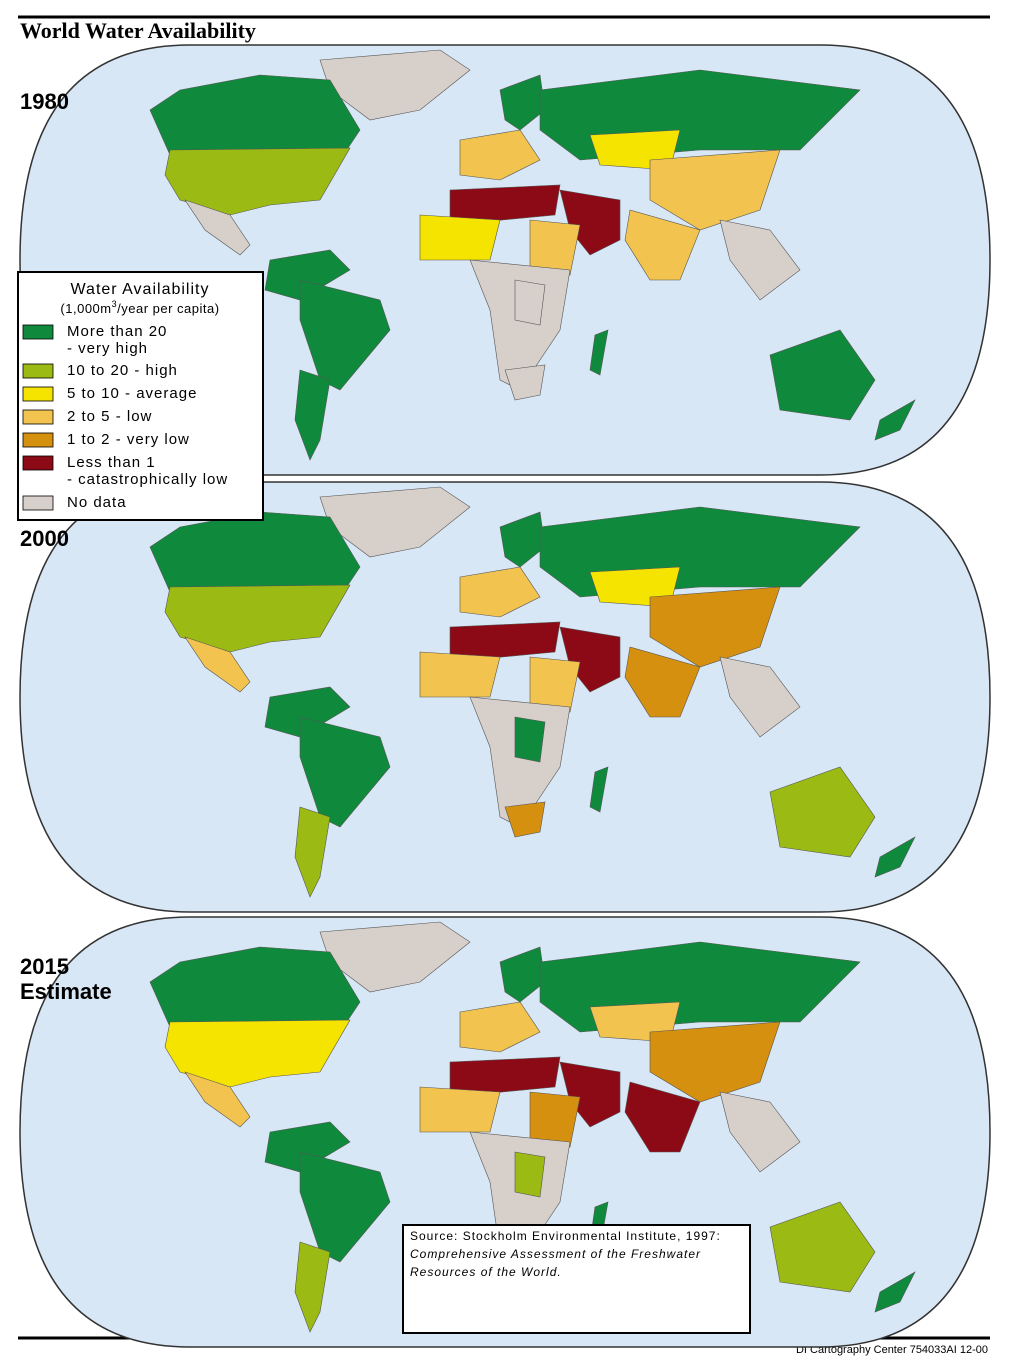 This screenshot has width=1011, height=1361. What do you see at coordinates (168, 308) in the screenshot?
I see `legend-unit-part: /year per capita)` at bounding box center [168, 308].